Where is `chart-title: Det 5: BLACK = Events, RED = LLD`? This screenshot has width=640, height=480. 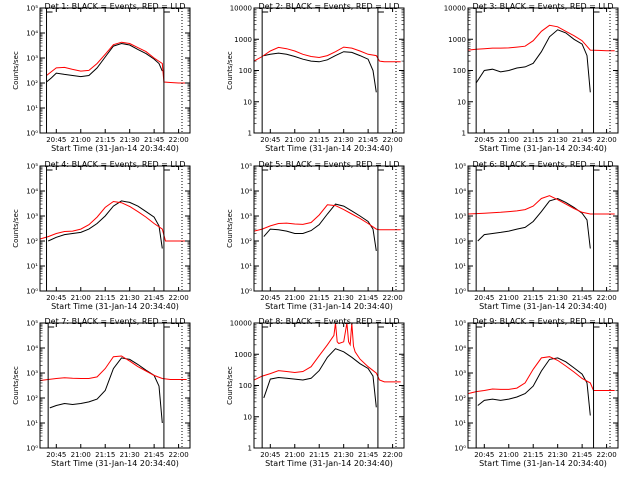 chart-title: Det 5: BLACK = Events, RED = LLD is located at coordinates (329, 164).